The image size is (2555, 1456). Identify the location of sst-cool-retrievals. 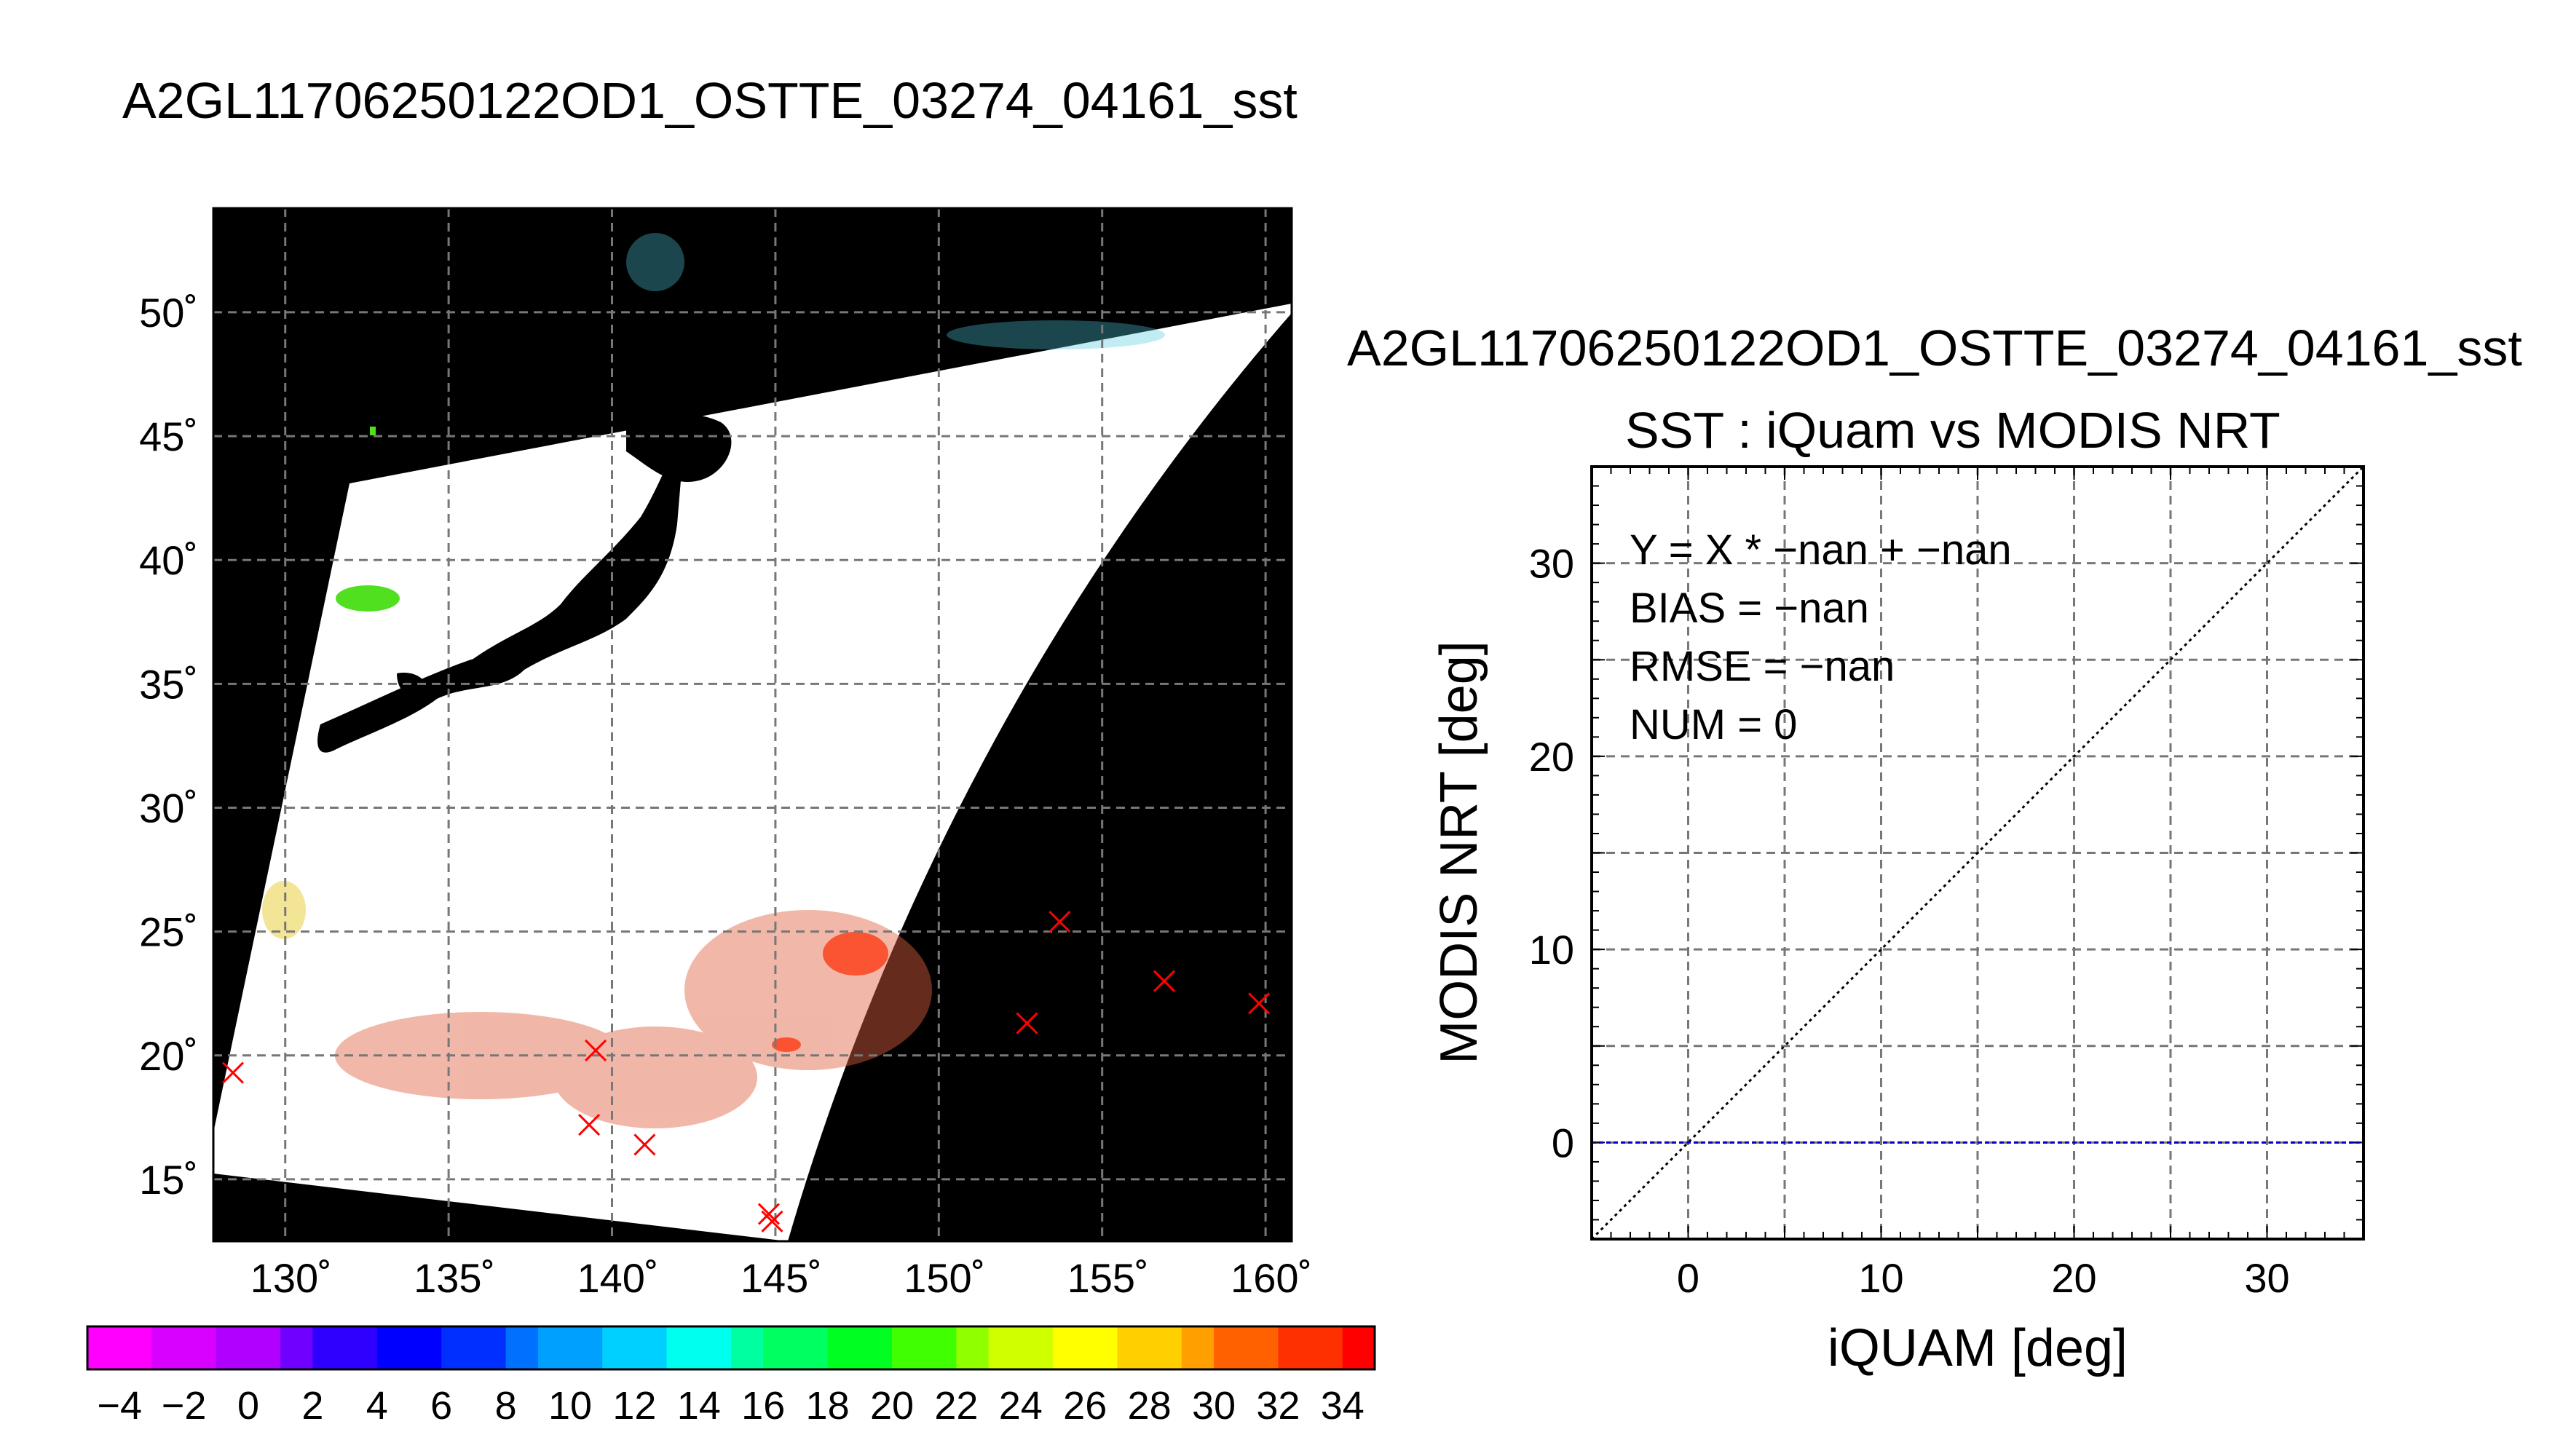
(368, 519).